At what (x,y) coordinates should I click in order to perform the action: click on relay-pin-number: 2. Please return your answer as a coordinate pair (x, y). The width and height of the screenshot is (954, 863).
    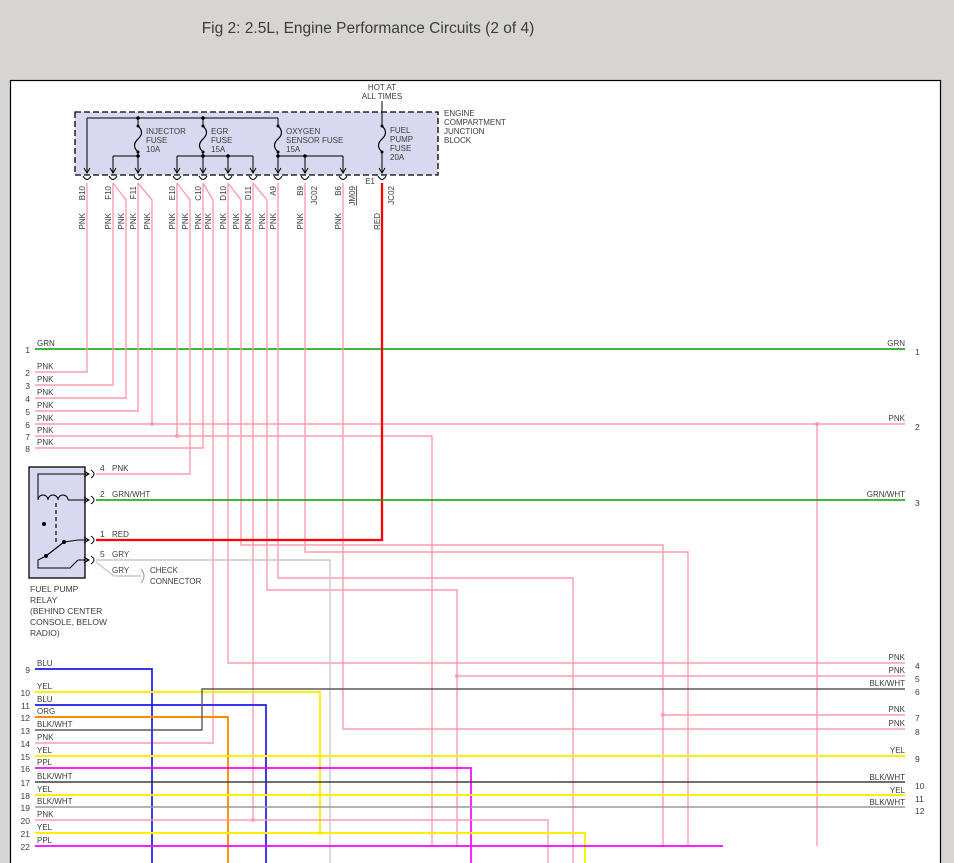
    Looking at the image, I should click on (102, 494).